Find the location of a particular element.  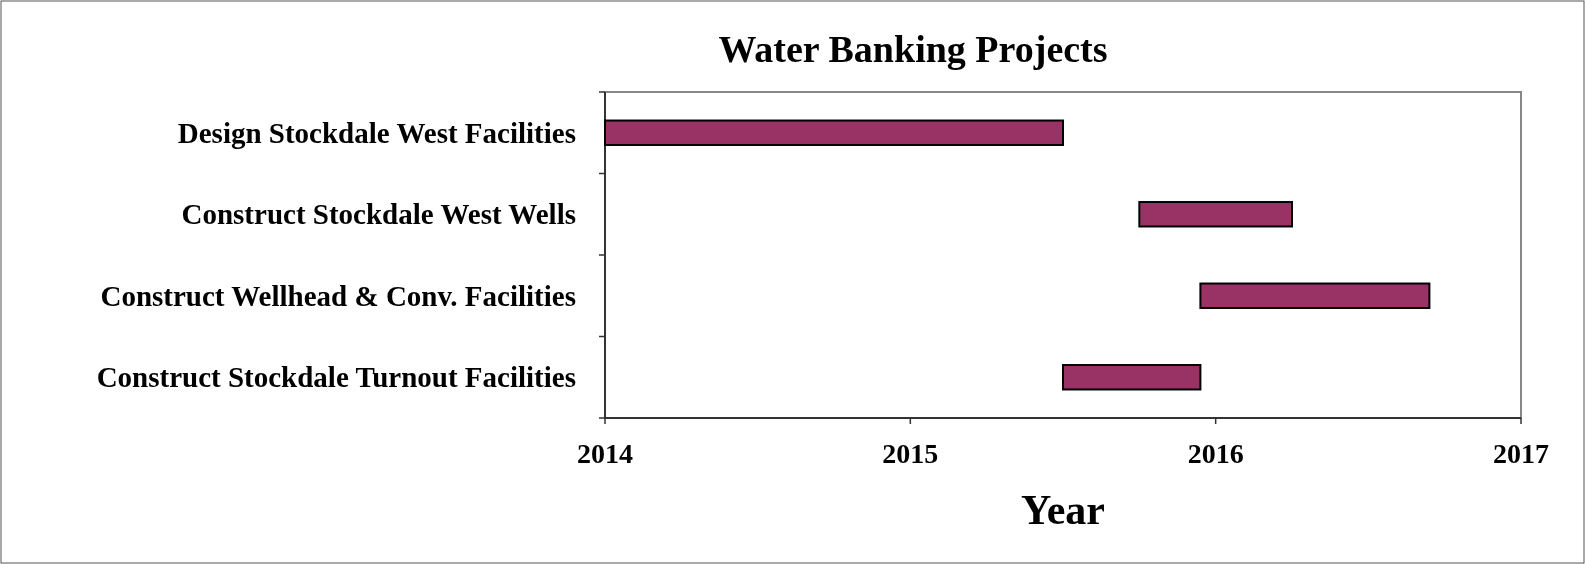

x-tick-label: 2017 is located at coordinates (1521, 453).